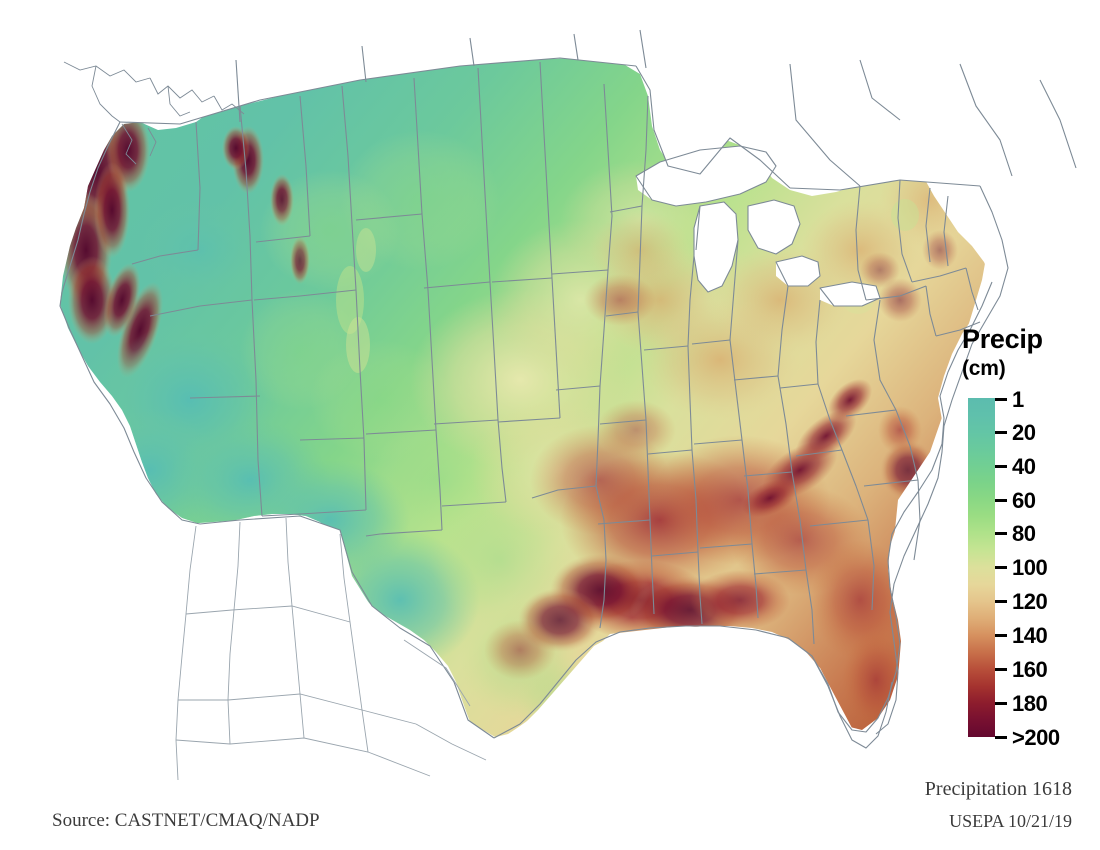 This screenshot has height=850, width=1100. I want to click on legend-title: Precip, so click(1002, 339).